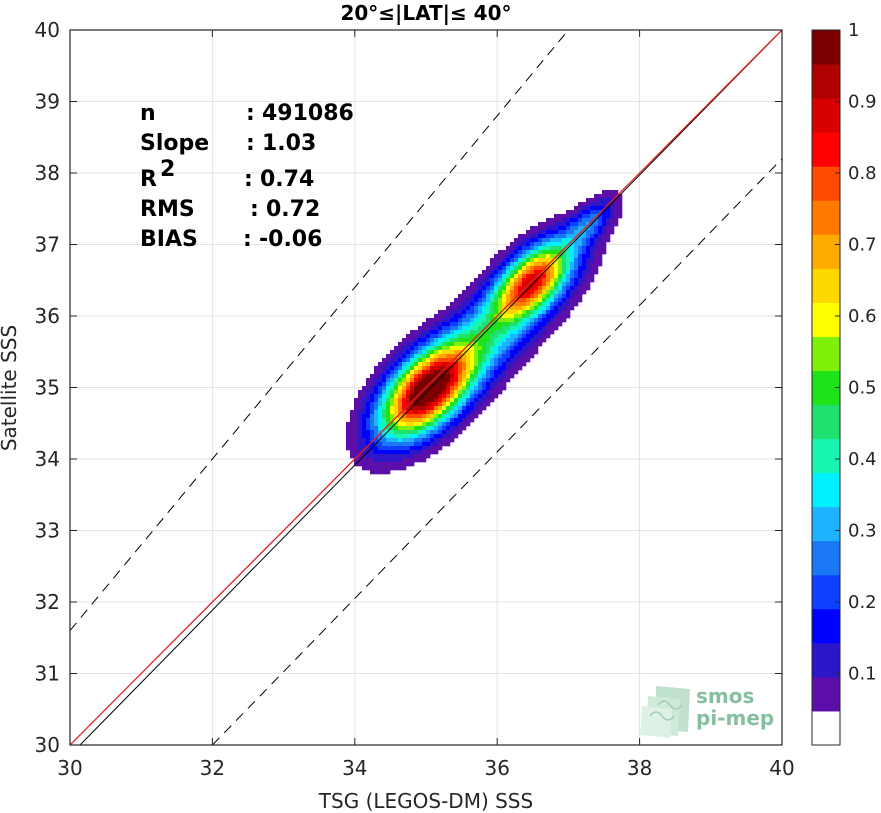 The height and width of the screenshot is (813, 881). I want to click on colorbar-tick-label: 0.4, so click(862, 459).